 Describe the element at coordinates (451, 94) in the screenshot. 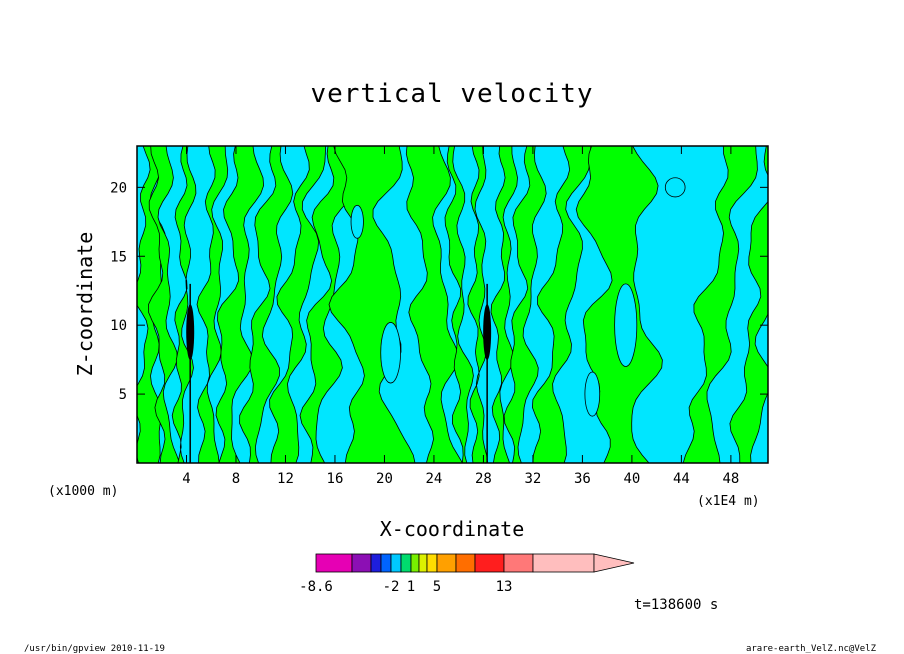

I see `chart-title: vertical velocity` at that location.